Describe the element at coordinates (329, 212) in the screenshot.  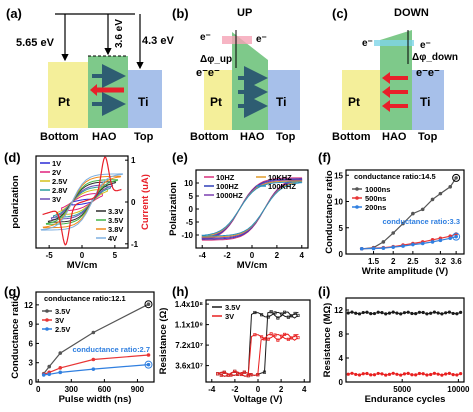
I see `chart-f-ylabel: Conductance ratio` at that location.